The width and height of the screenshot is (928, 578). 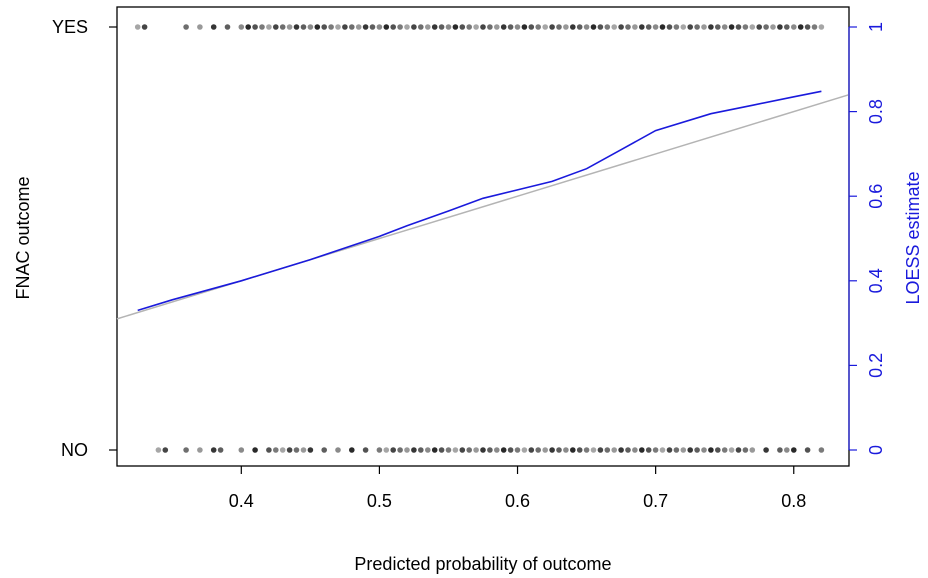 What do you see at coordinates (876, 365) in the screenshot?
I see `y2-tick-label: 0.2` at bounding box center [876, 365].